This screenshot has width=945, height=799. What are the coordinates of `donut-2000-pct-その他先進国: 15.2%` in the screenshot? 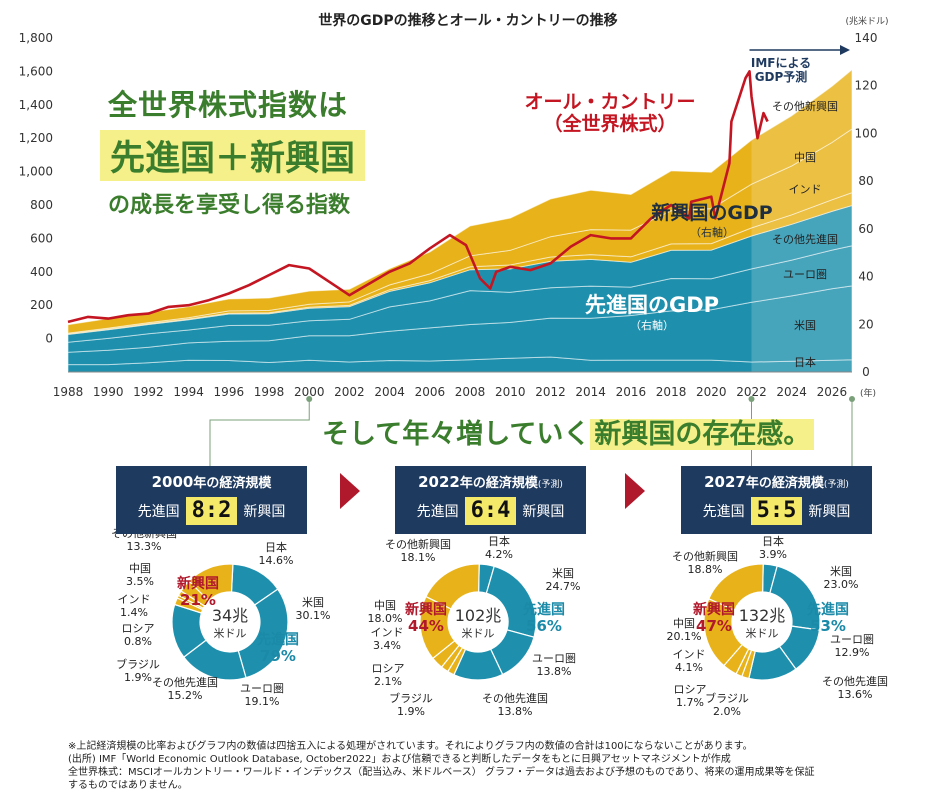 It's located at (185, 695).